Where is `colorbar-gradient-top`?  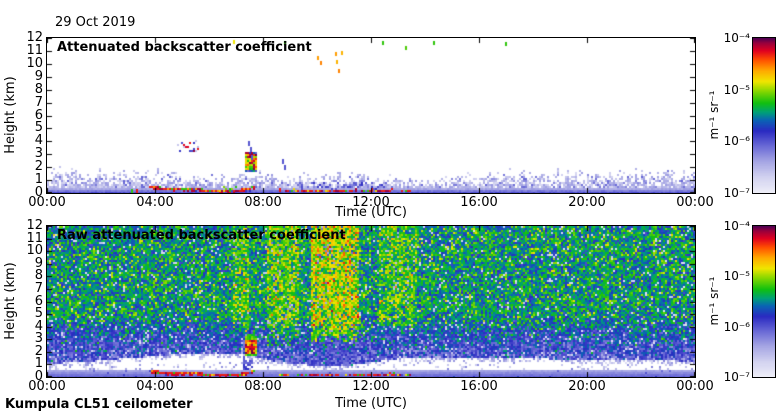 colorbar-gradient-top is located at coordinates (764, 115).